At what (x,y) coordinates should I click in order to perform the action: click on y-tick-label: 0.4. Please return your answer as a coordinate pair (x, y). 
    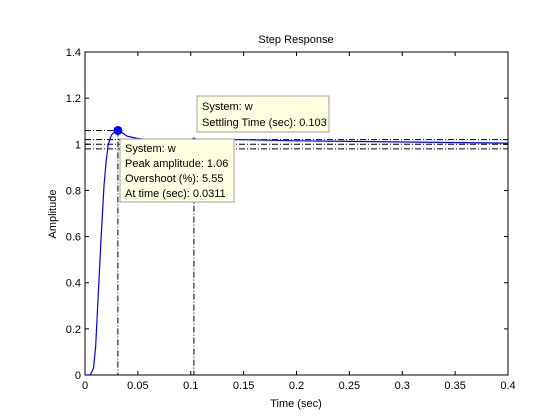
    Looking at the image, I should click on (73, 284).